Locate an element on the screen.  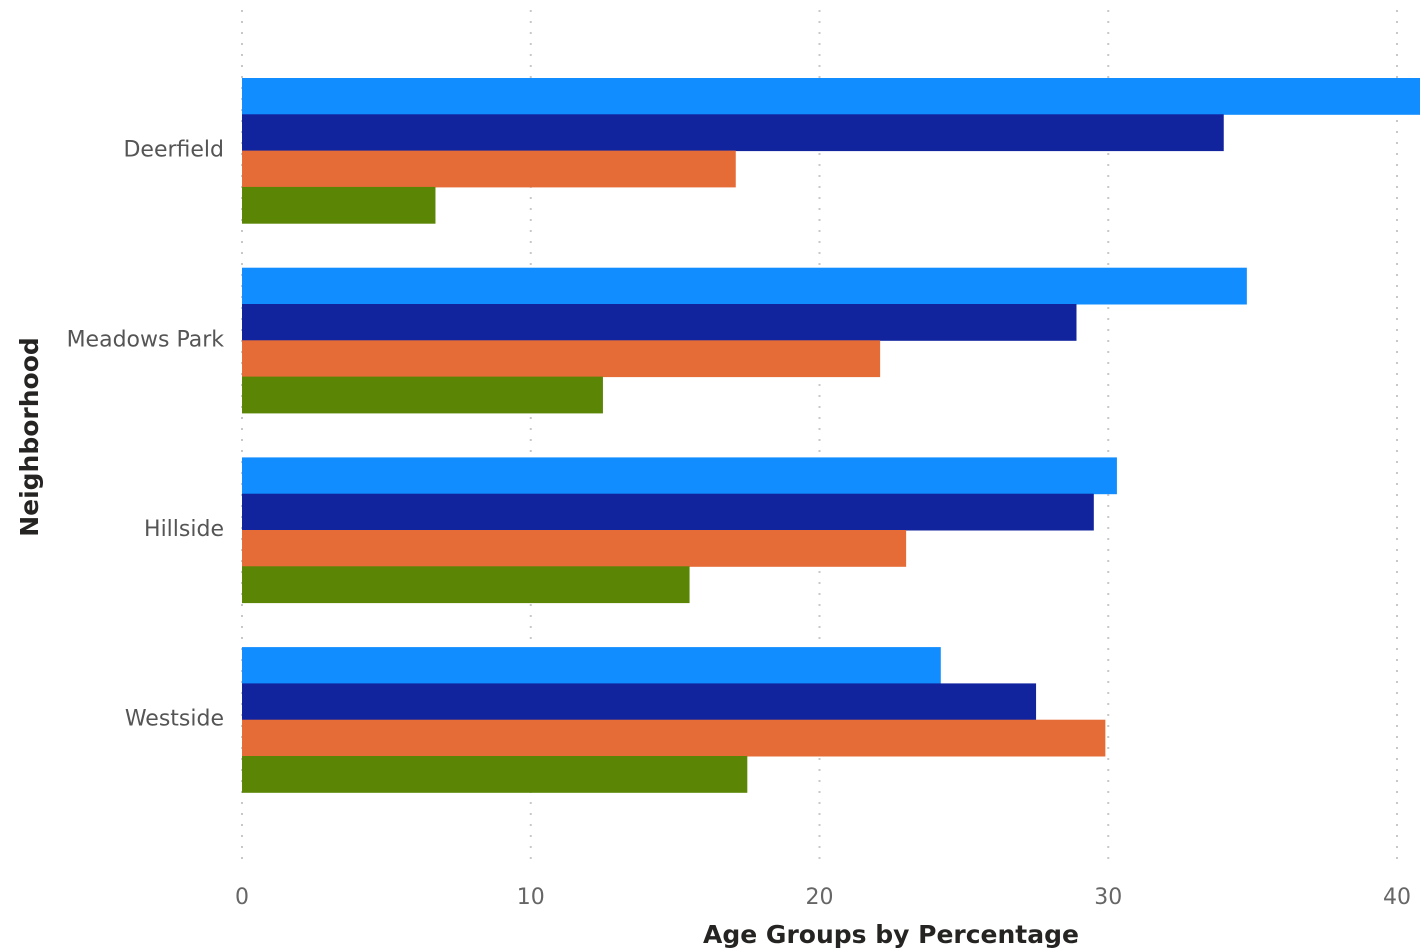
x-tick-label: 20 is located at coordinates (820, 897).